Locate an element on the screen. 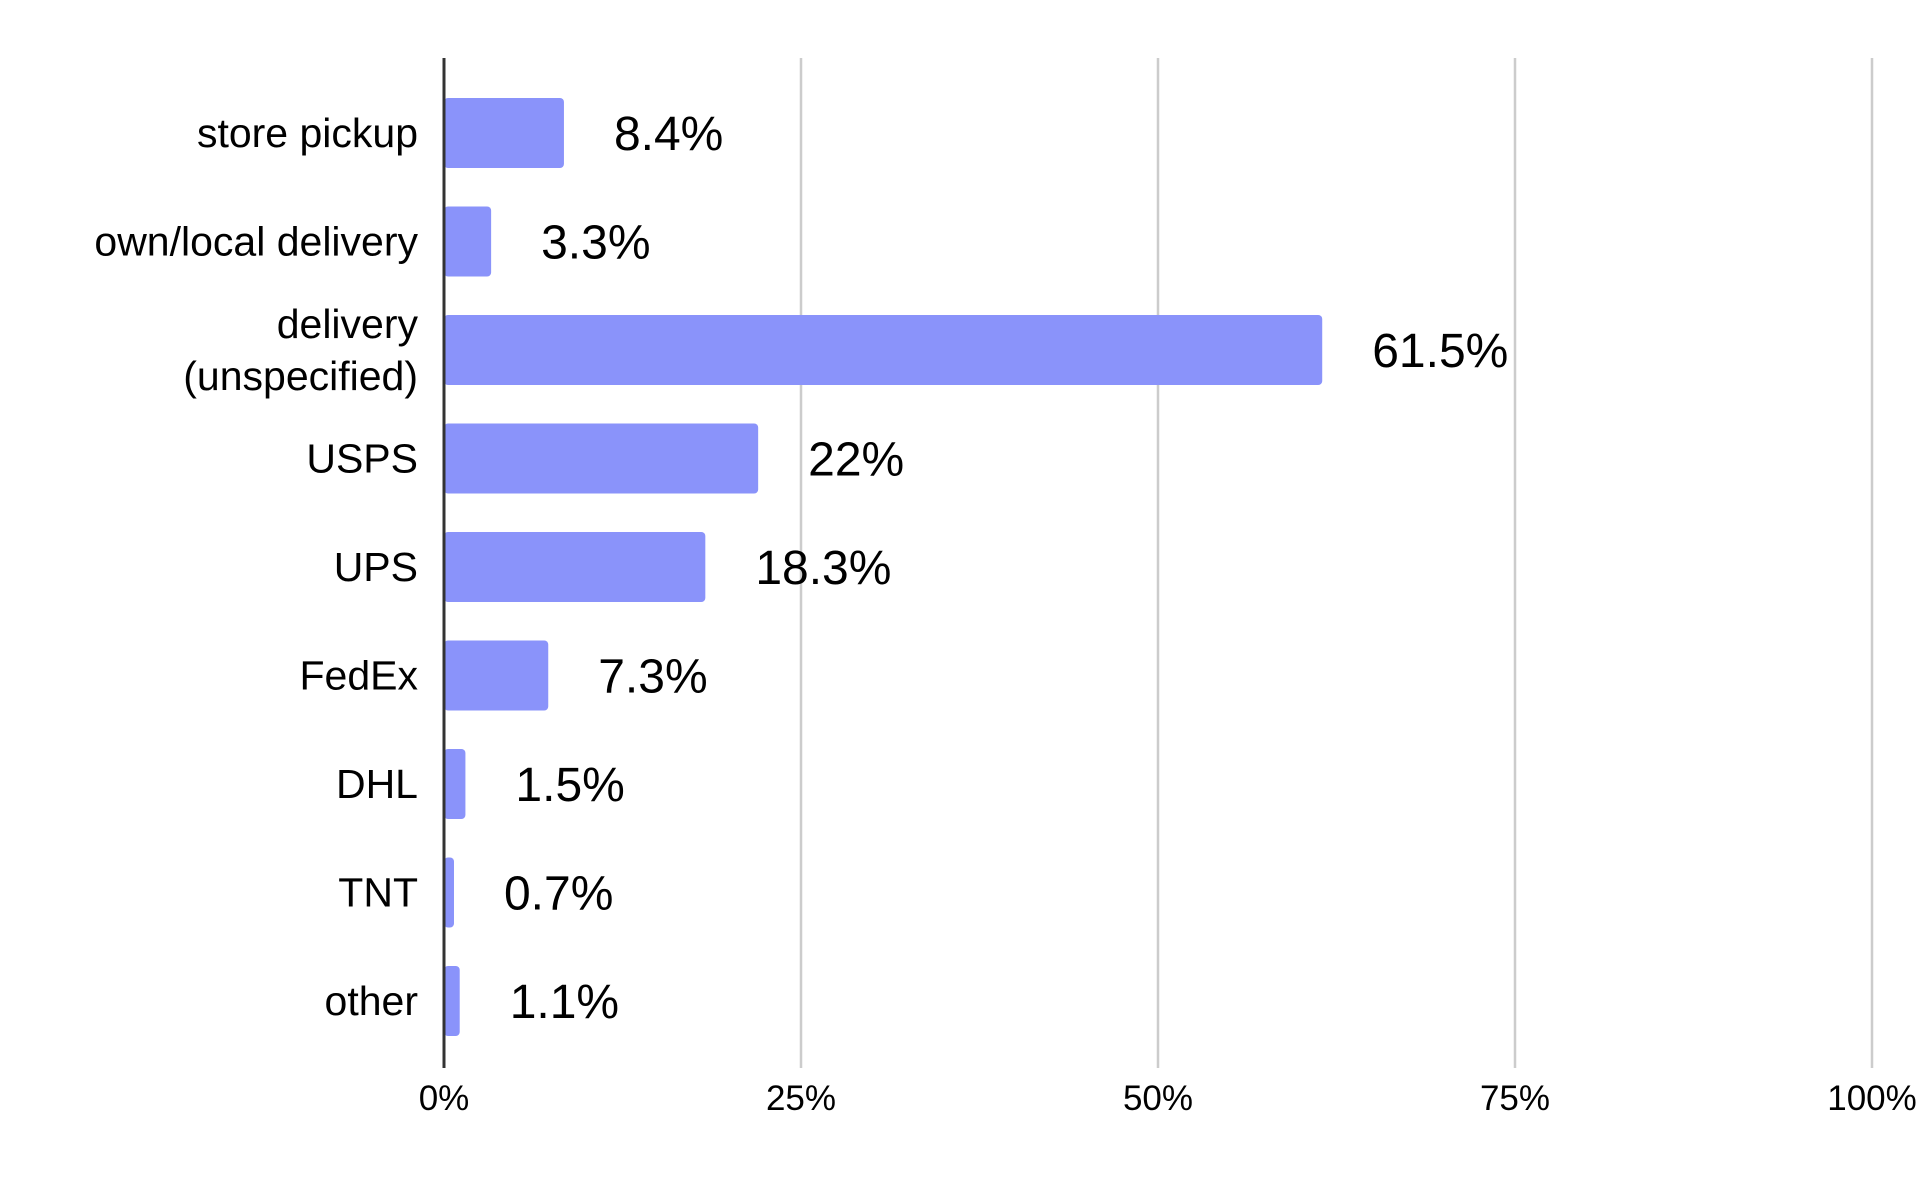  x-tick-label: 50% is located at coordinates (1158, 1098).